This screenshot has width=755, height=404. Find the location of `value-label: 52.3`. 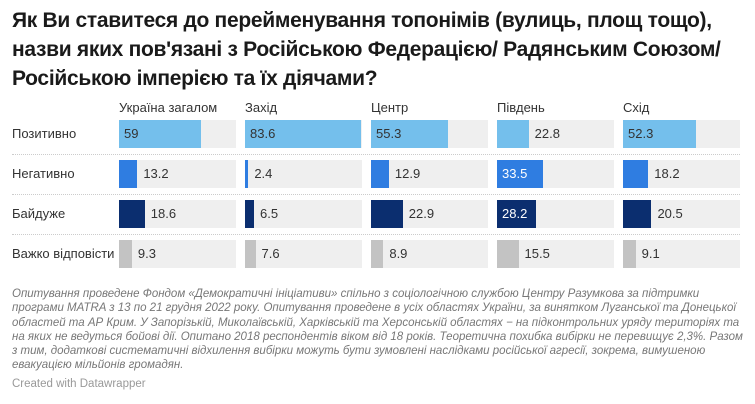

value-label: 52.3 is located at coordinates (641, 133).